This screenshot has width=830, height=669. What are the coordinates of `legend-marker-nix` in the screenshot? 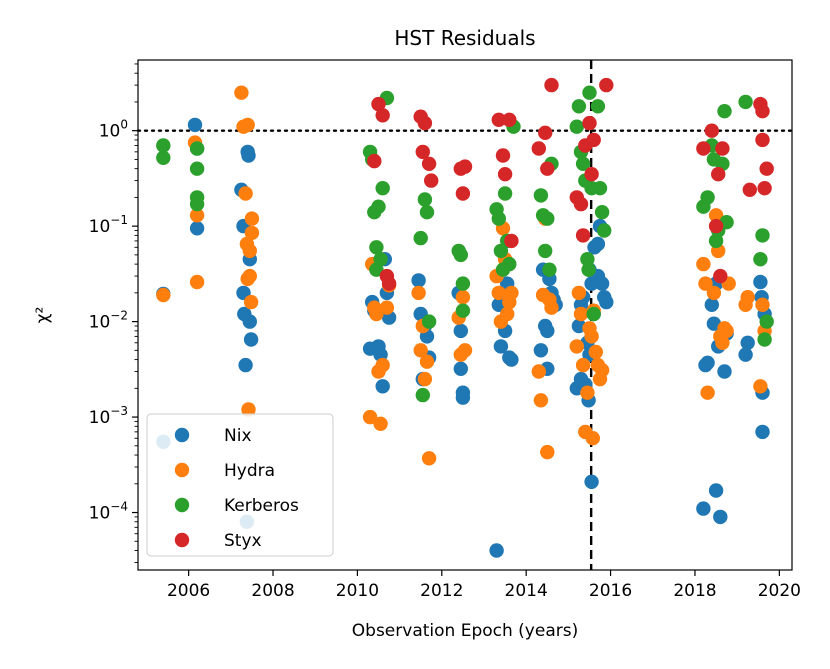 It's located at (182, 435).